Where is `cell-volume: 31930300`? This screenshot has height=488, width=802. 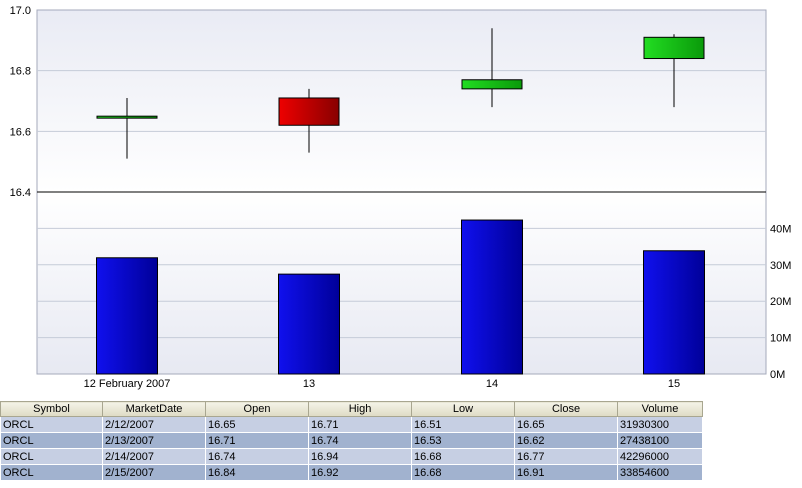
cell-volume: 31930300 is located at coordinates (660, 424).